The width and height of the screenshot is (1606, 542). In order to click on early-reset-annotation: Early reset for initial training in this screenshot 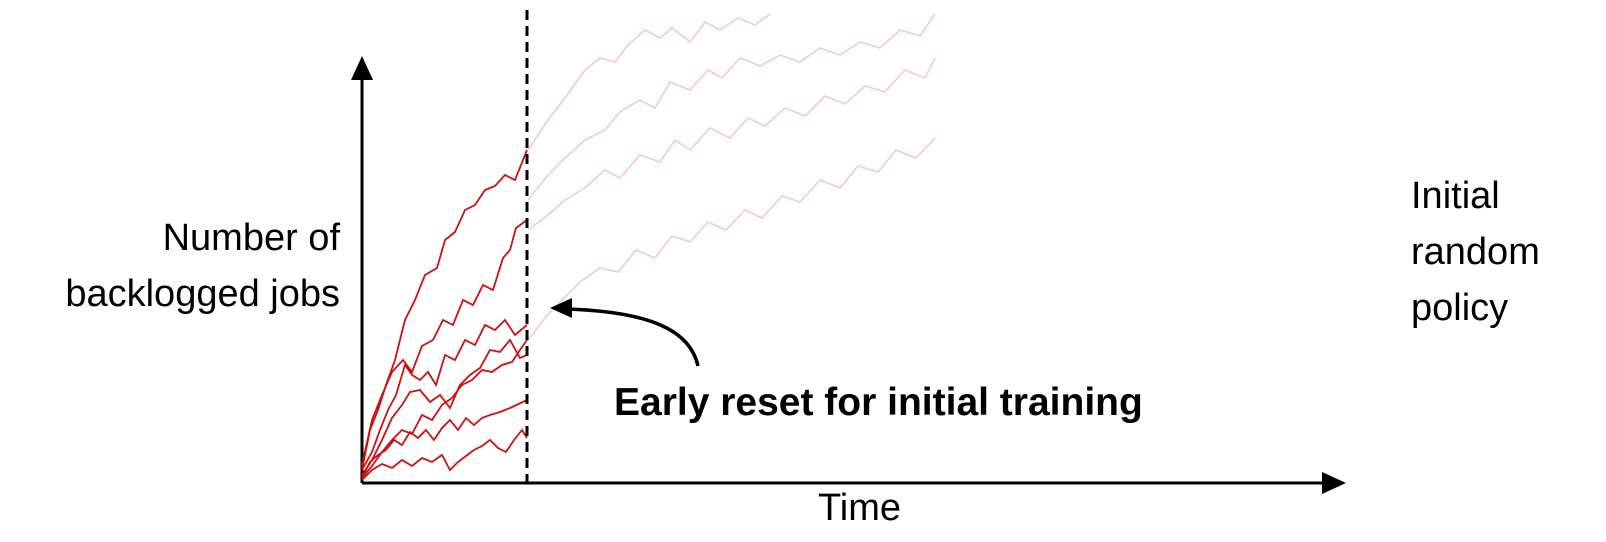, I will do `click(878, 402)`.